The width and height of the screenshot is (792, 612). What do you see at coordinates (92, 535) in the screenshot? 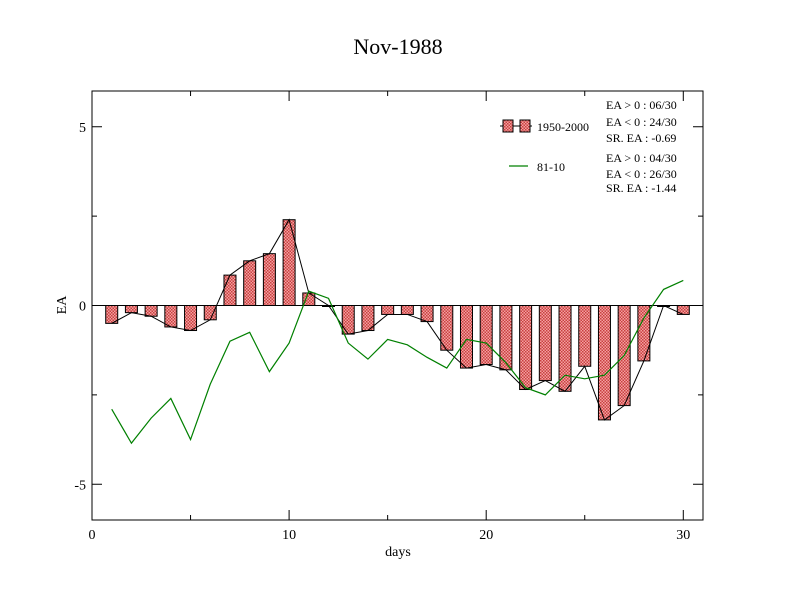
I see `x-tick-label: 0` at bounding box center [92, 535].